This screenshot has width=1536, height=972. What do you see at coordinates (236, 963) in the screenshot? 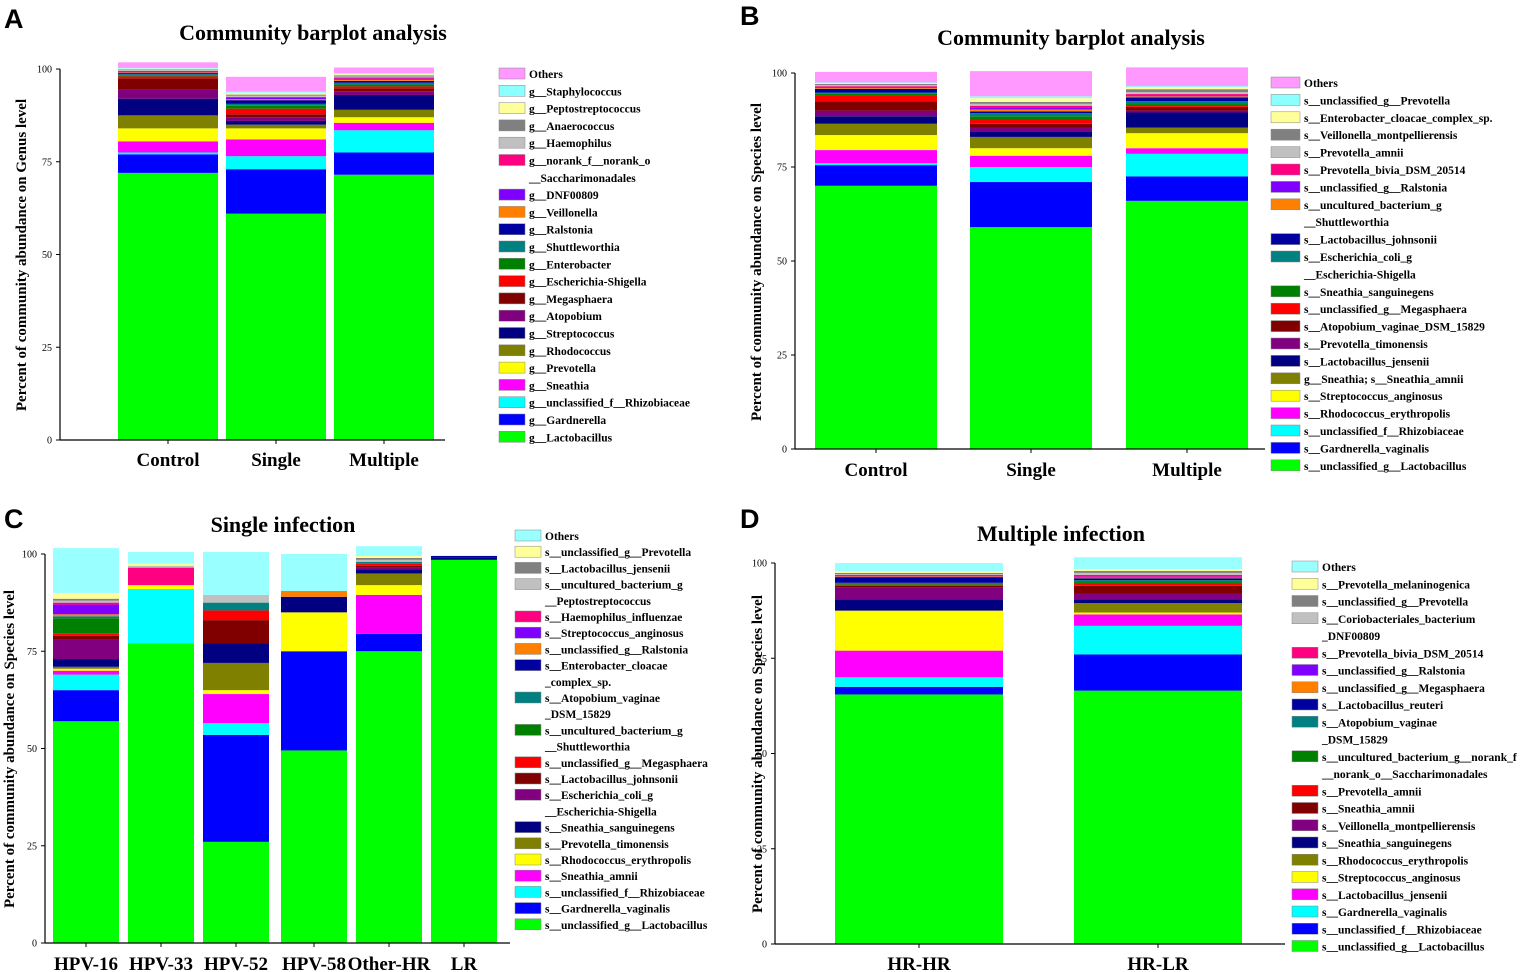
I see `x-category-label: HPV-52` at bounding box center [236, 963].